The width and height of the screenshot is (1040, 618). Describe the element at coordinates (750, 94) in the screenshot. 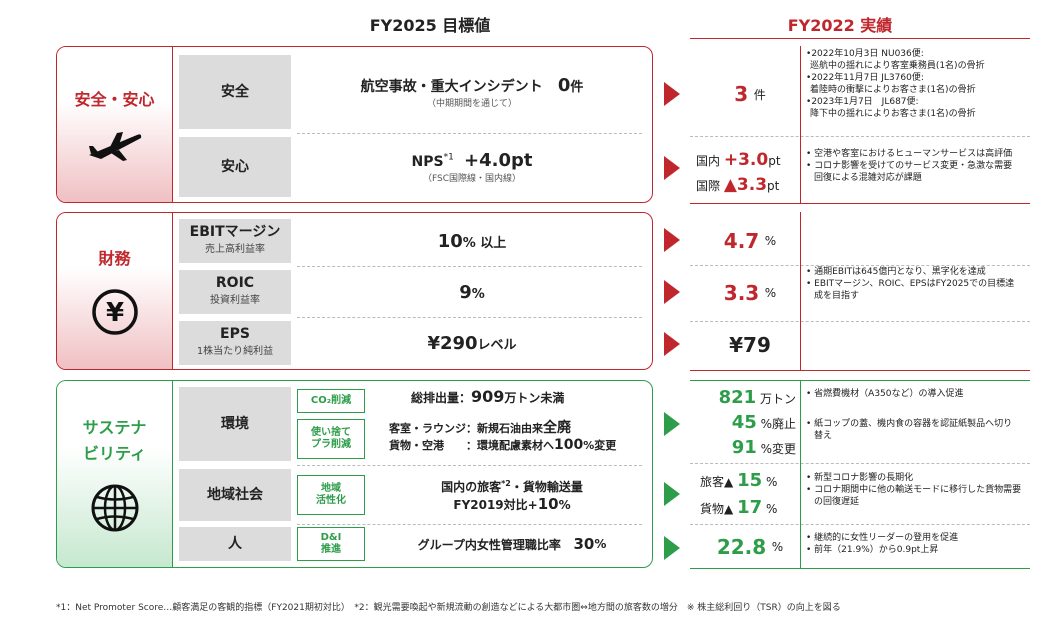

I see `safety-result: 3 件` at that location.